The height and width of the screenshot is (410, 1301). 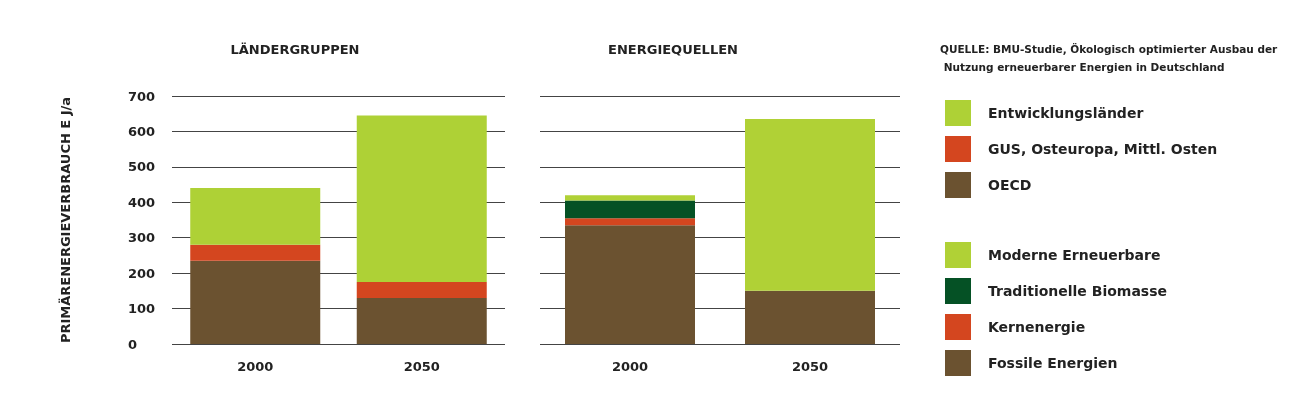 What do you see at coordinates (1066, 113) in the screenshot?
I see `legend-label: Entwicklungsländer` at bounding box center [1066, 113].